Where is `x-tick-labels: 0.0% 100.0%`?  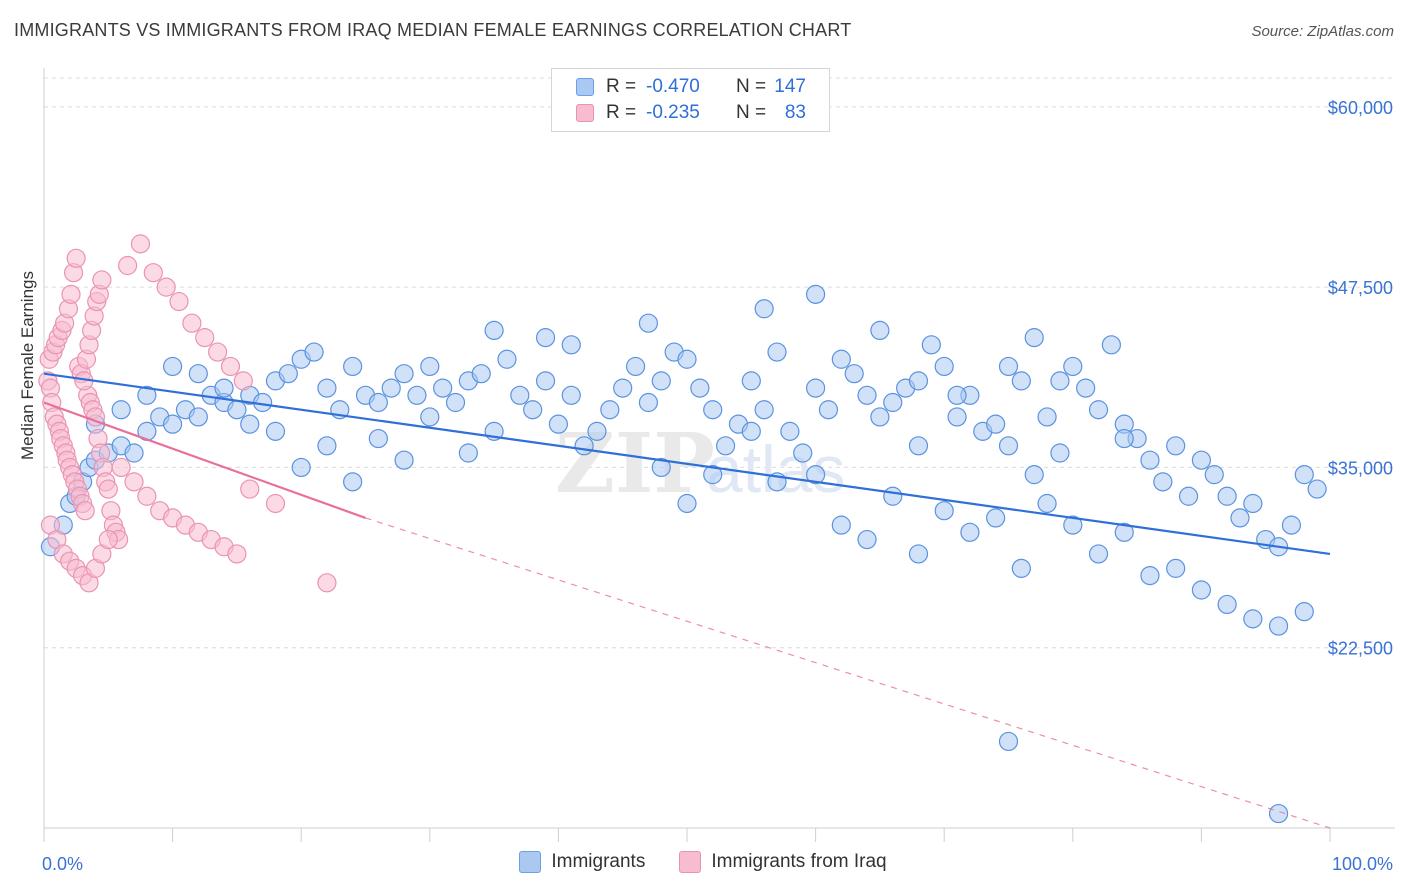
x-tick-labels: 0.0% 100.0% is located at coordinates (717, 864).